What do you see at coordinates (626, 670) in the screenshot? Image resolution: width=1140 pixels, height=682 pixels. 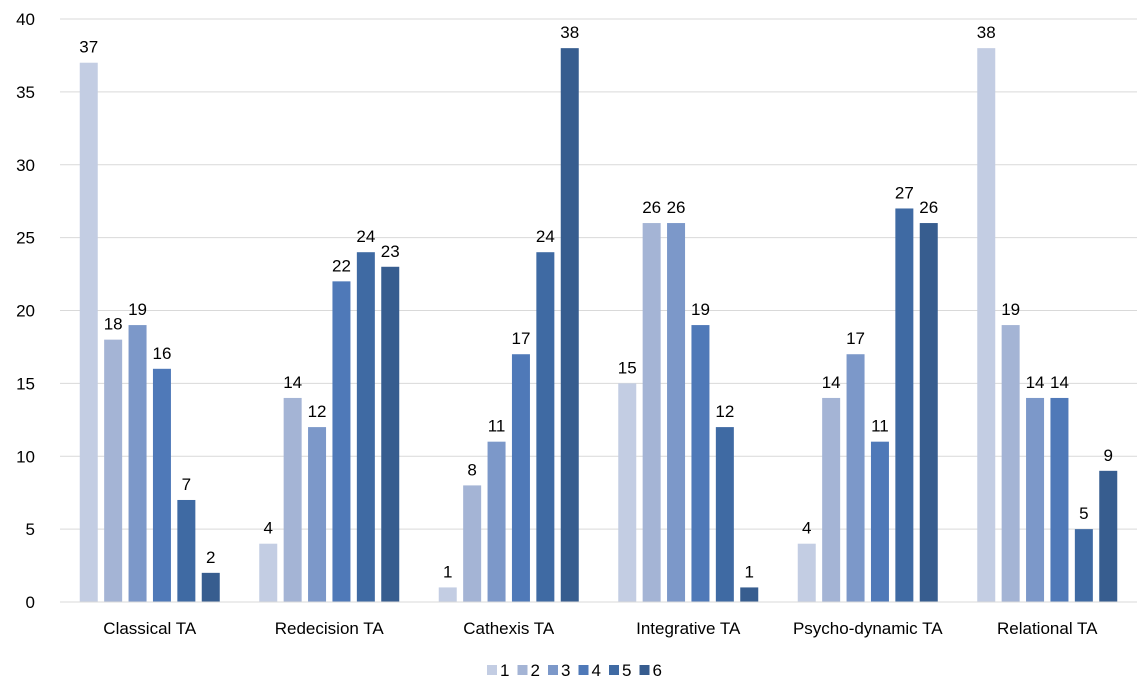 I see `legend-label: 5` at bounding box center [626, 670].